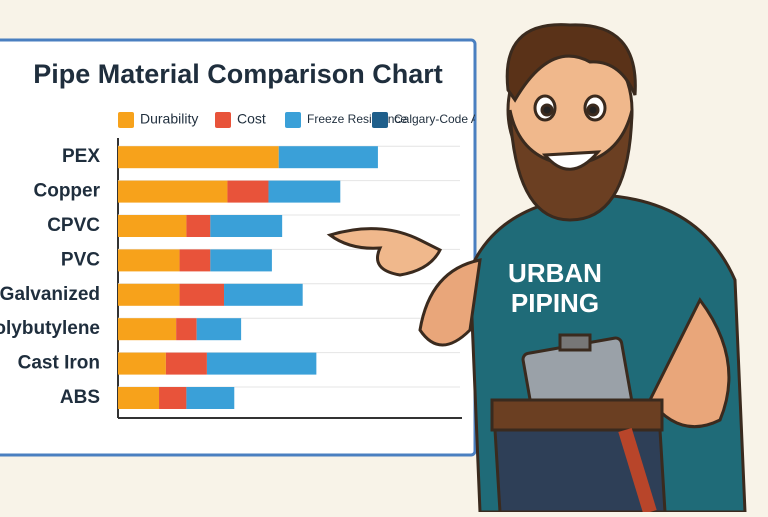  Describe the element at coordinates (50, 328) in the screenshot. I see `y-tick-label: Polybutylene` at that location.